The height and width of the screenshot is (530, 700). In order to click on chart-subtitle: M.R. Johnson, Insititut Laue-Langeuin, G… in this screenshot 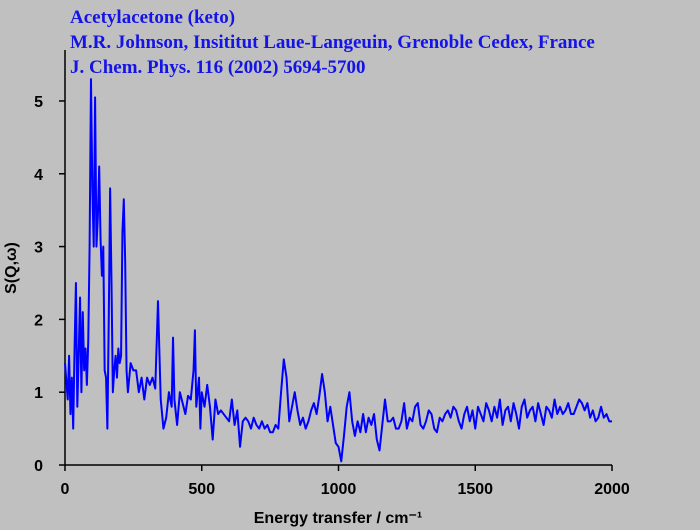, I will do `click(332, 42)`.